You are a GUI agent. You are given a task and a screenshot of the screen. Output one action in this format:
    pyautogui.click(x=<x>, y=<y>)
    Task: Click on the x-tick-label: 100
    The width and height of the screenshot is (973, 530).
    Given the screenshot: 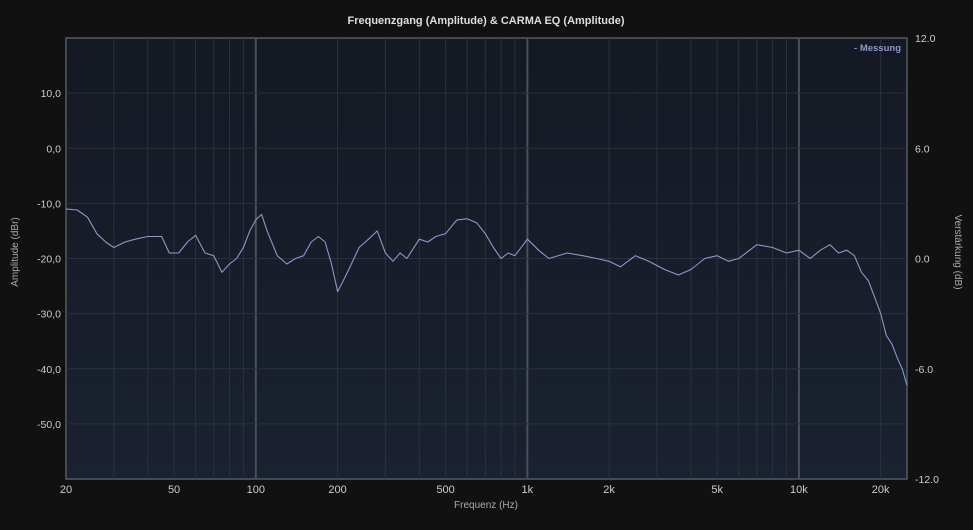 What is the action you would take?
    pyautogui.click(x=256, y=490)
    